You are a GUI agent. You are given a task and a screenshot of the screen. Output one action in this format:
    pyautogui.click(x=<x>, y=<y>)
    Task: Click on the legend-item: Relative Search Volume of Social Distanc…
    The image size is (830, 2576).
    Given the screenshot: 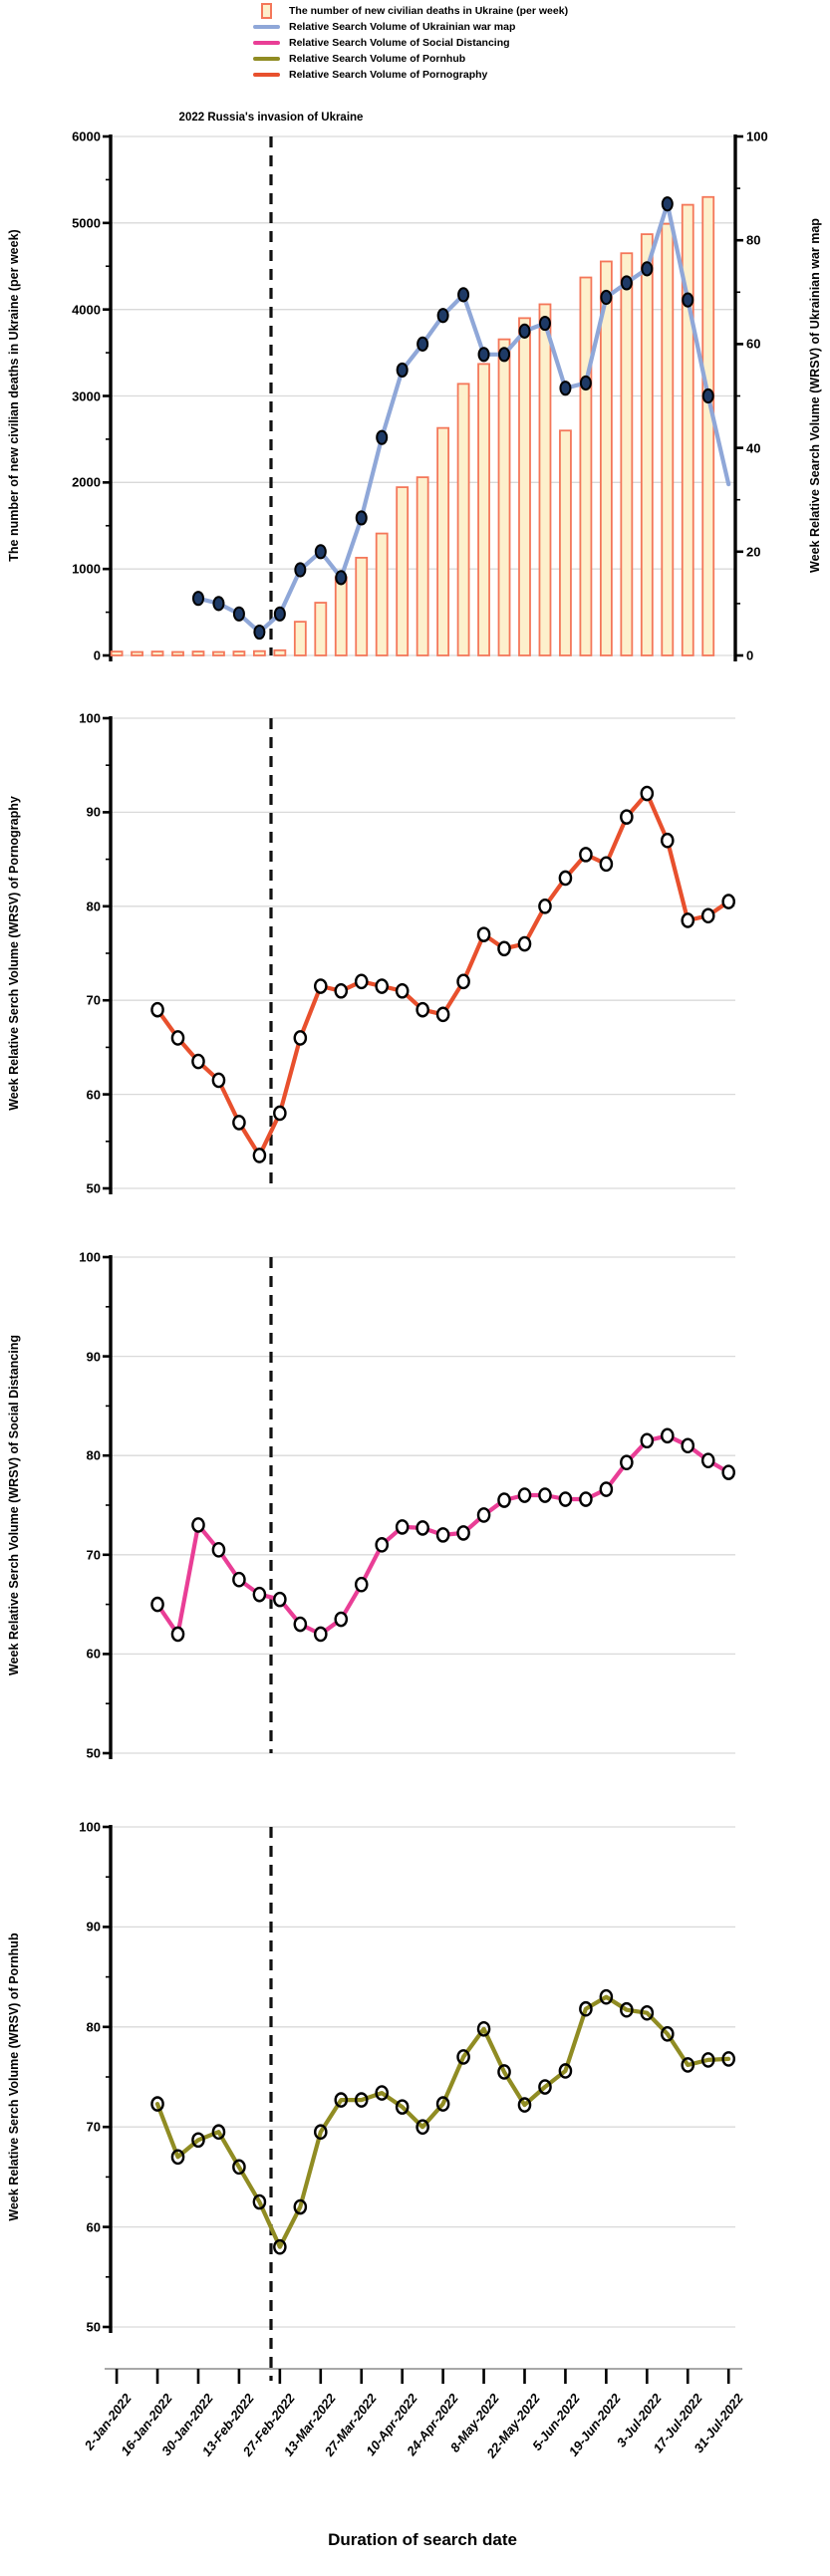 What is the action you would take?
    pyautogui.click(x=409, y=43)
    